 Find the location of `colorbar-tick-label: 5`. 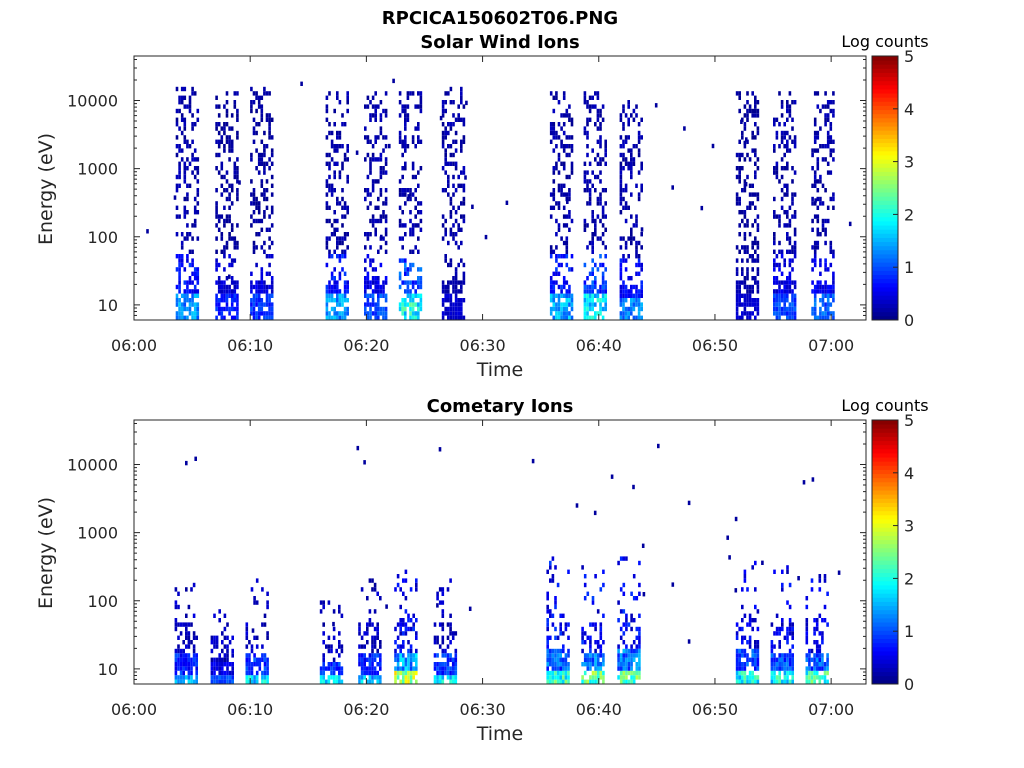

colorbar-tick-label: 5 is located at coordinates (909, 420).